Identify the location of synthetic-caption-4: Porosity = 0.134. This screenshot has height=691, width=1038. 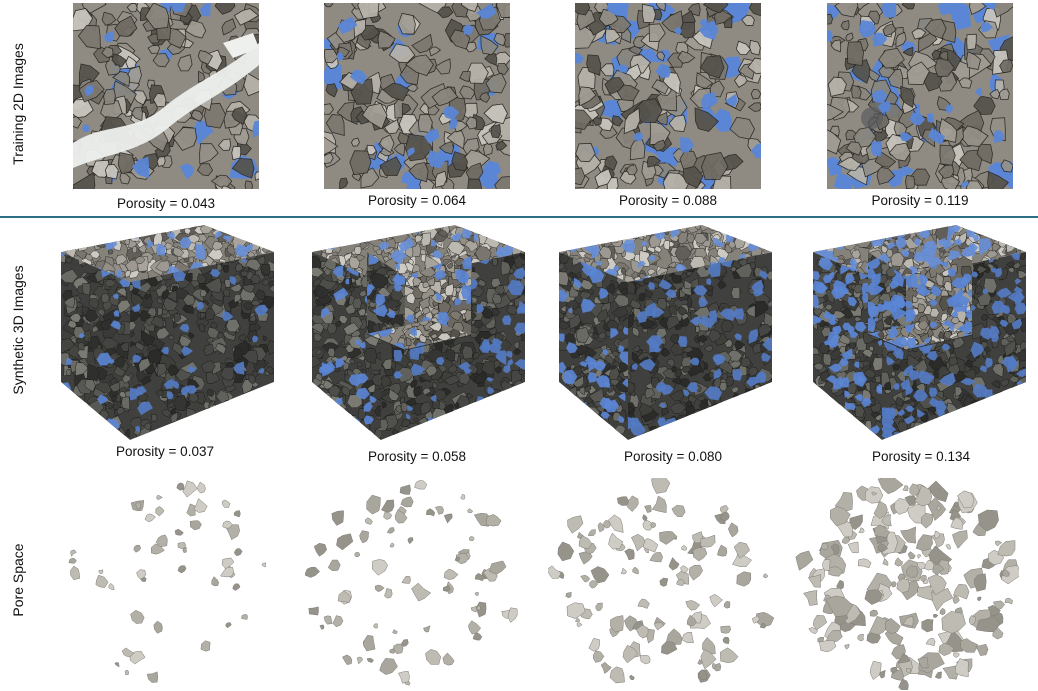
(921, 456).